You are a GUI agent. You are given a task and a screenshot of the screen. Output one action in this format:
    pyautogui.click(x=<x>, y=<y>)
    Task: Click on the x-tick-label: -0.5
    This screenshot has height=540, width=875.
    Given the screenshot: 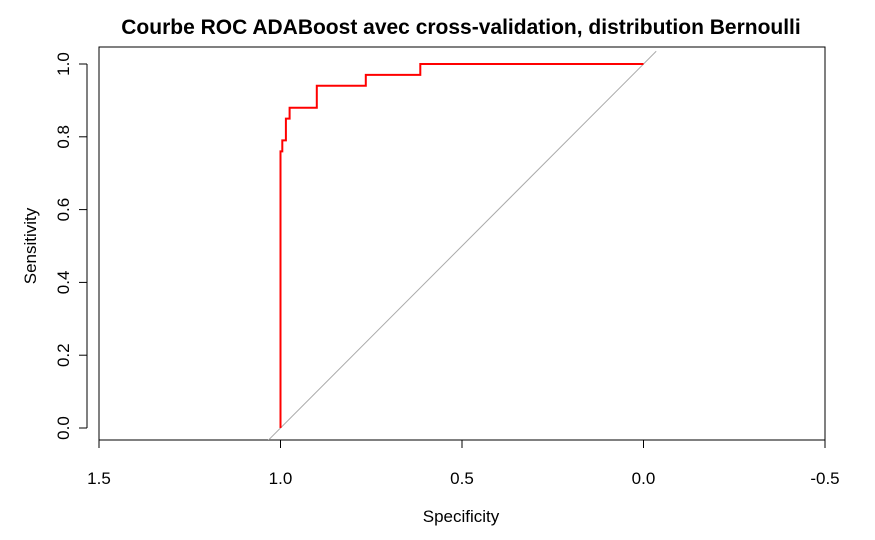 What is the action you would take?
    pyautogui.click(x=824, y=478)
    